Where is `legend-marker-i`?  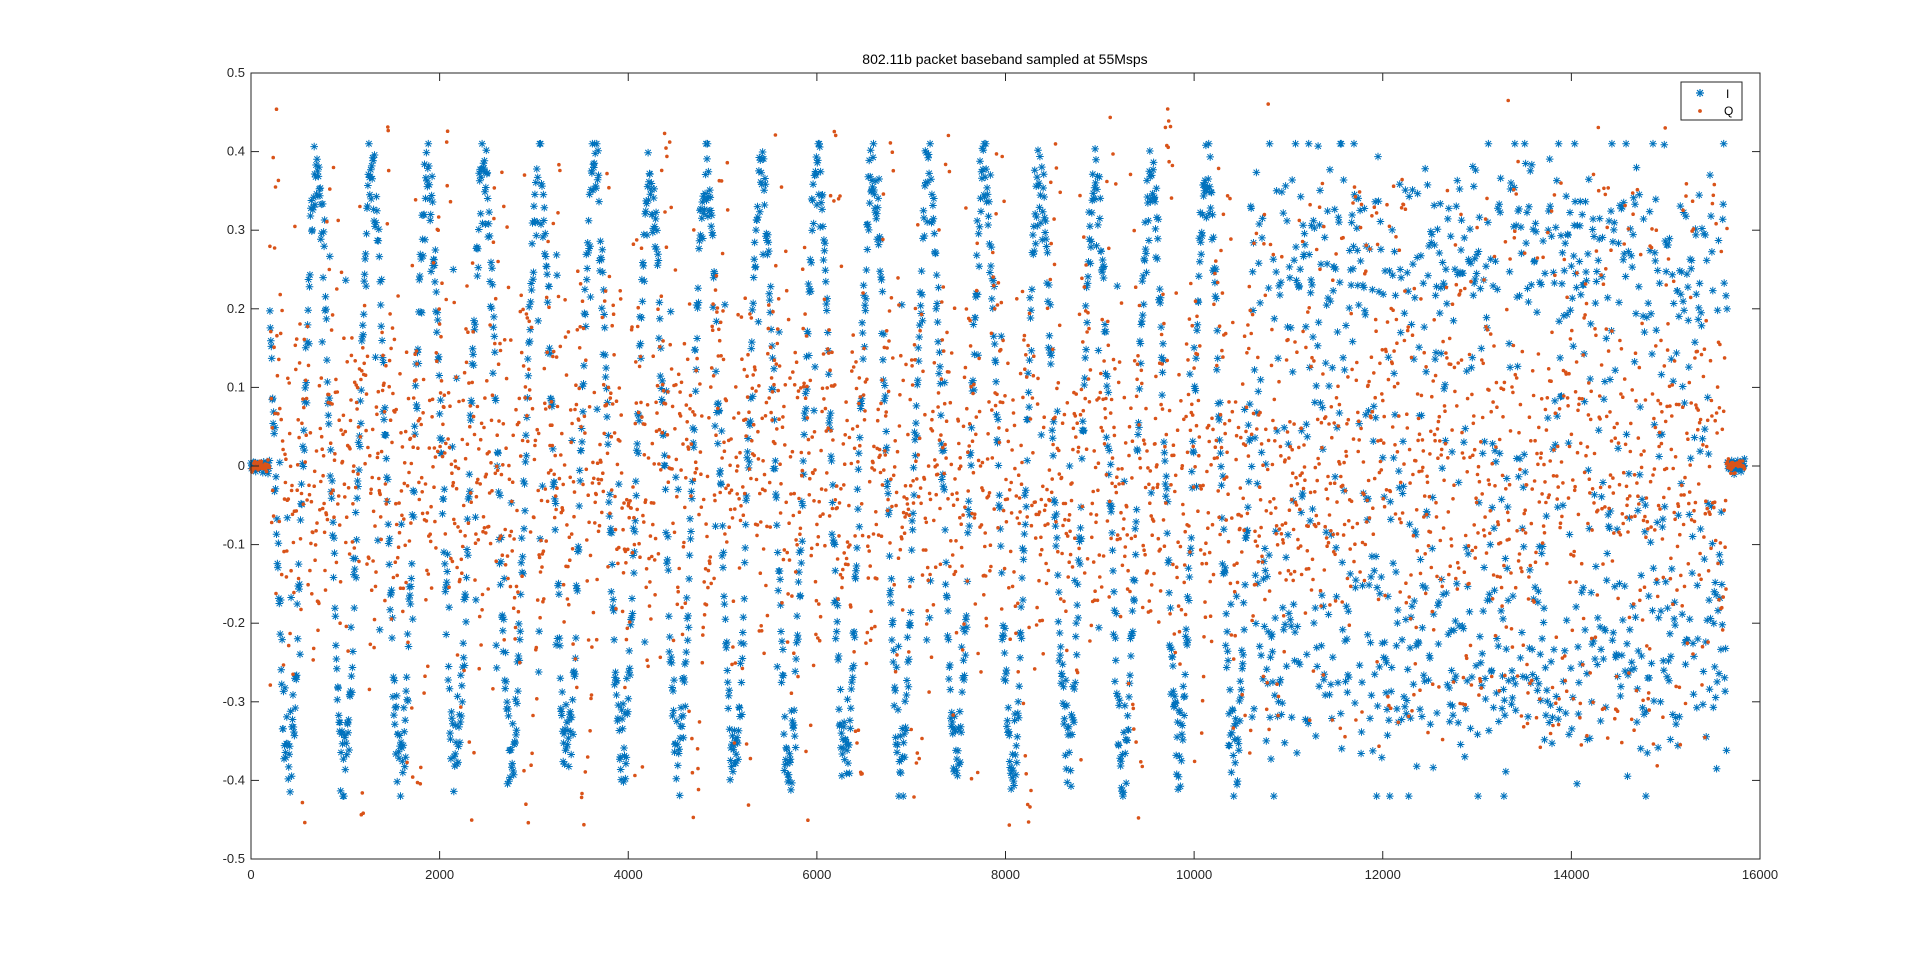 legend-marker-i is located at coordinates (1700, 93).